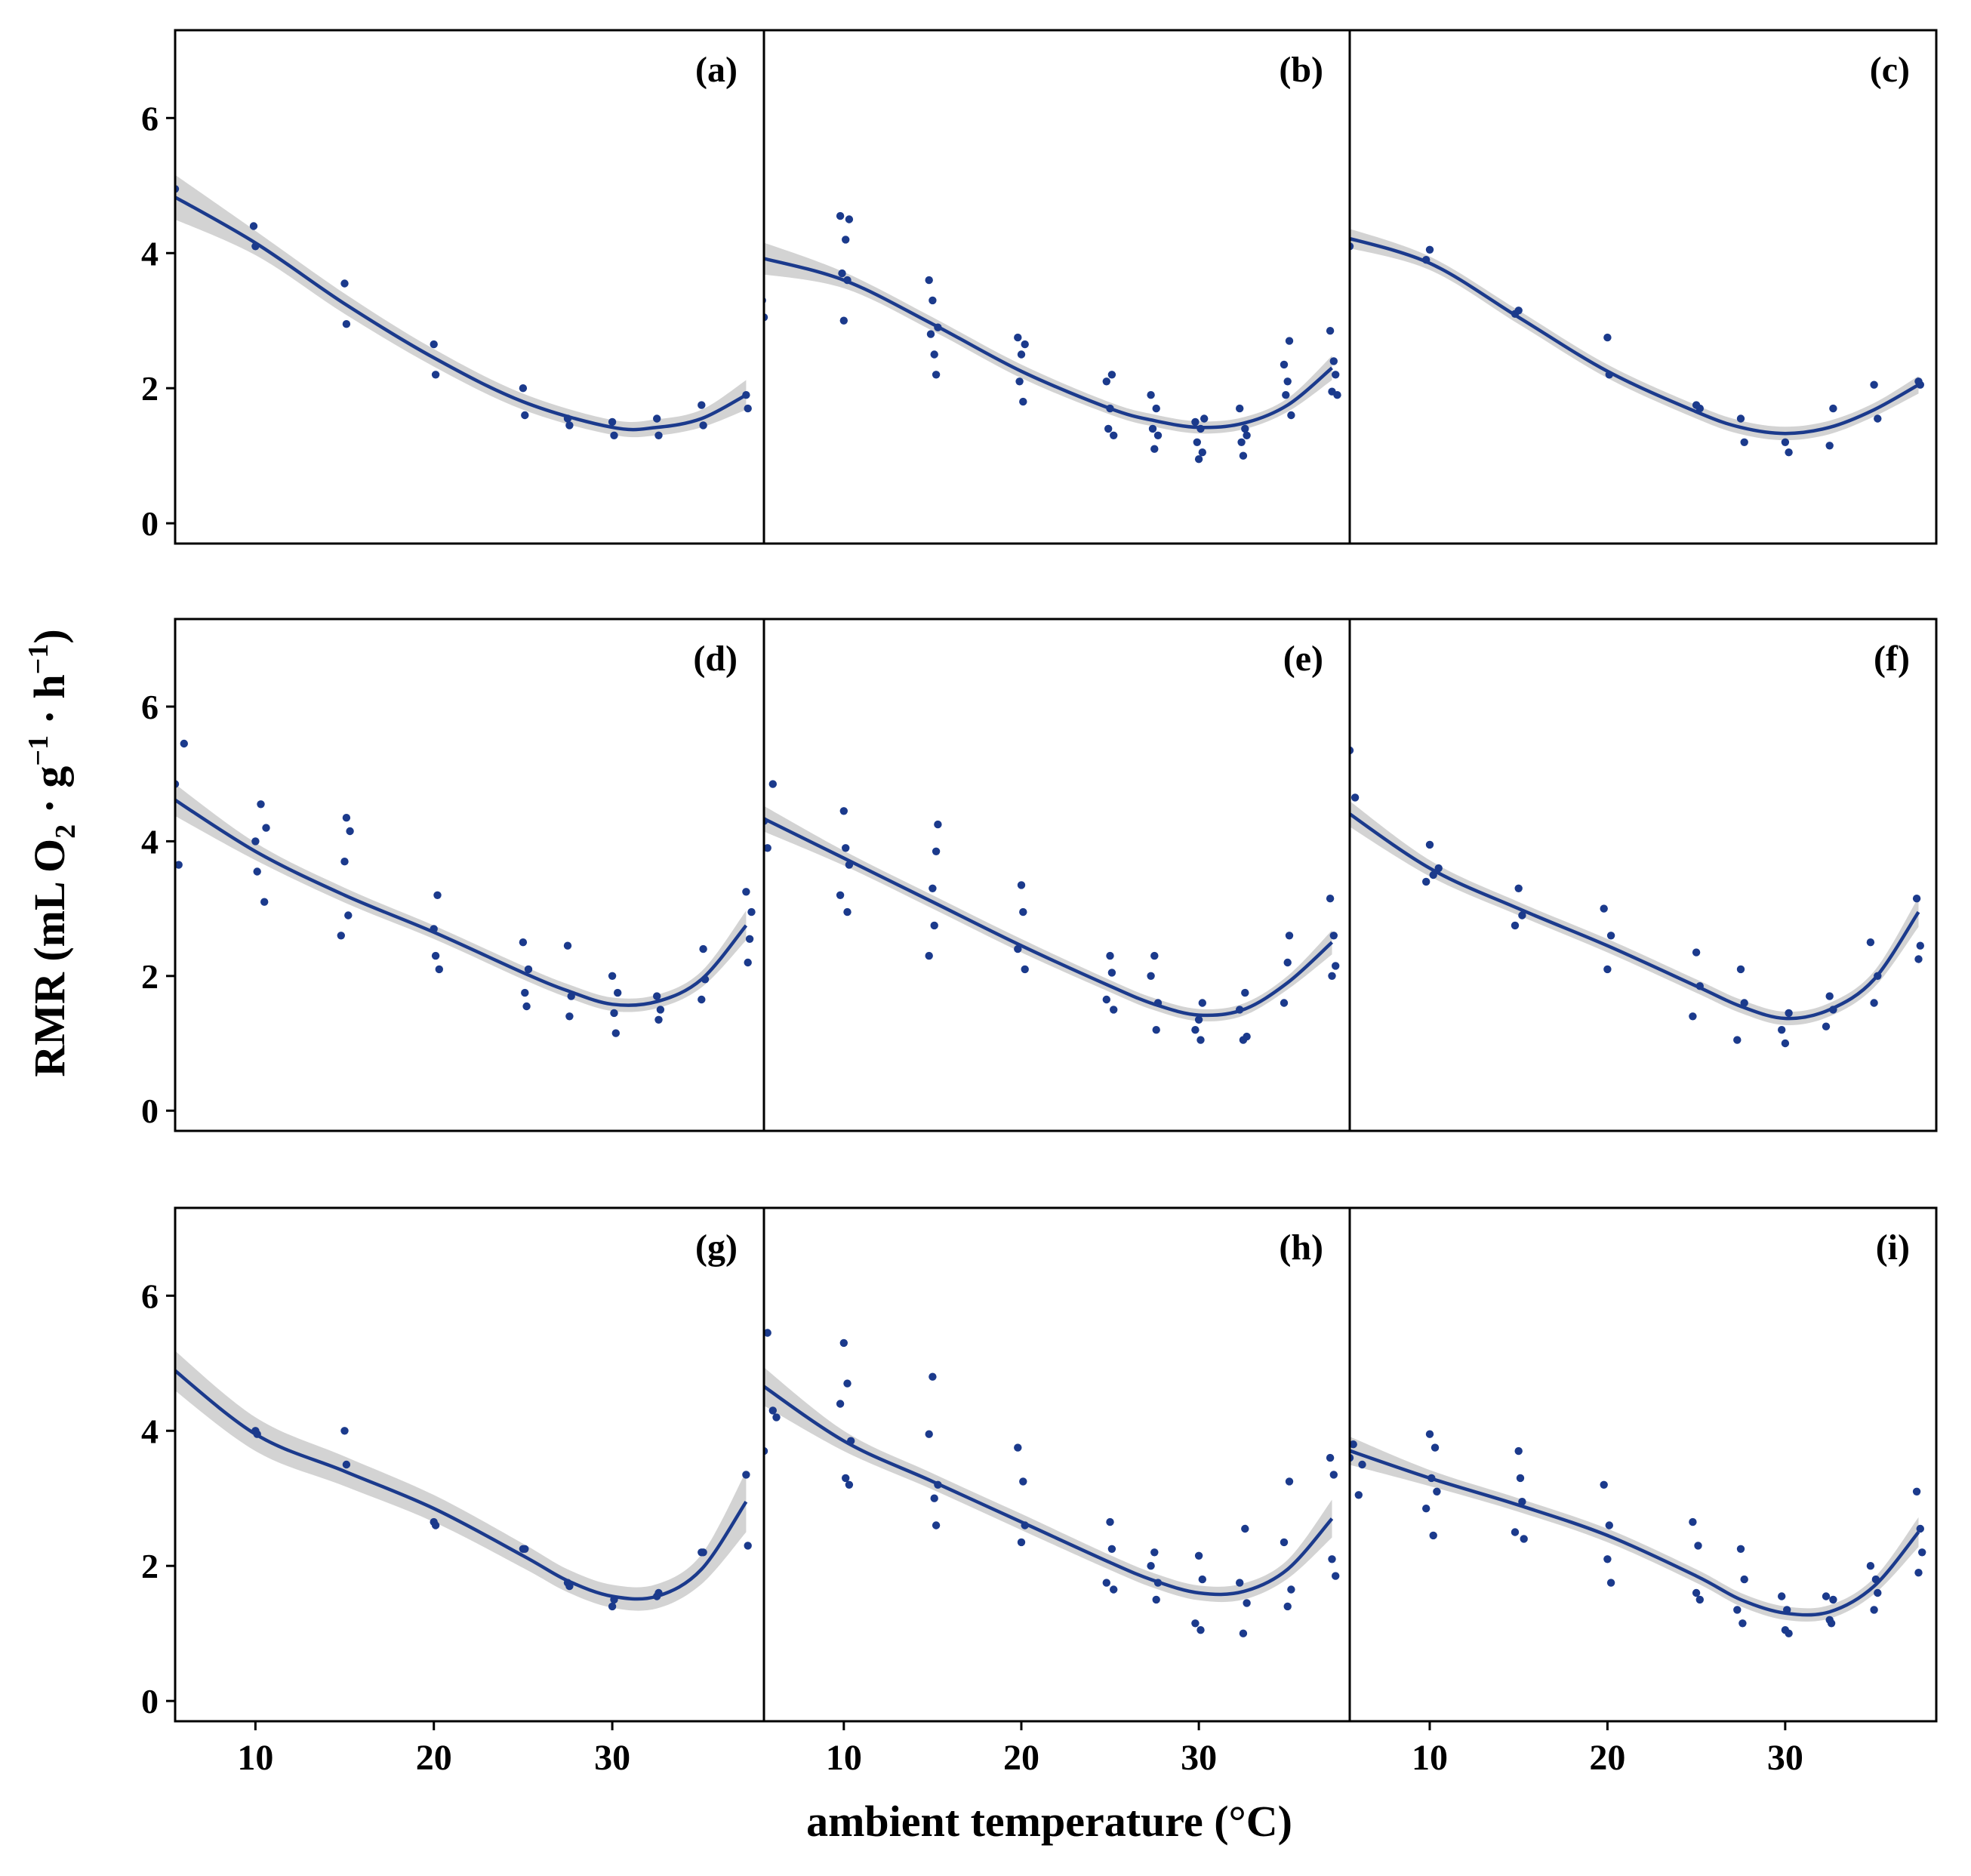 The height and width of the screenshot is (1876, 1971). Describe the element at coordinates (716, 70) in the screenshot. I see `panel-label: (a)` at that location.